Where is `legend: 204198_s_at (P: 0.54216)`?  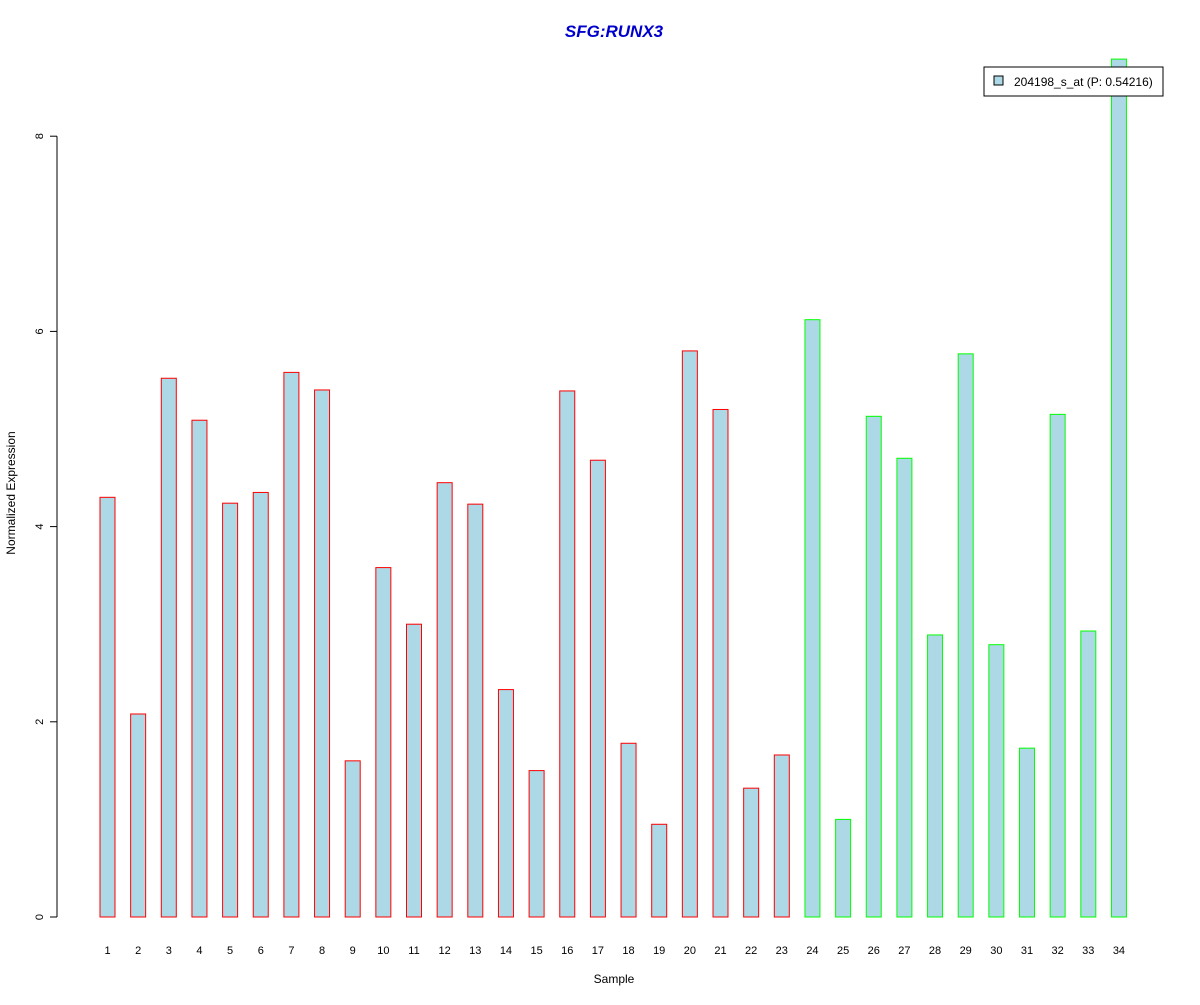
legend: 204198_s_at (P: 0.54216) is located at coordinates (1073, 81).